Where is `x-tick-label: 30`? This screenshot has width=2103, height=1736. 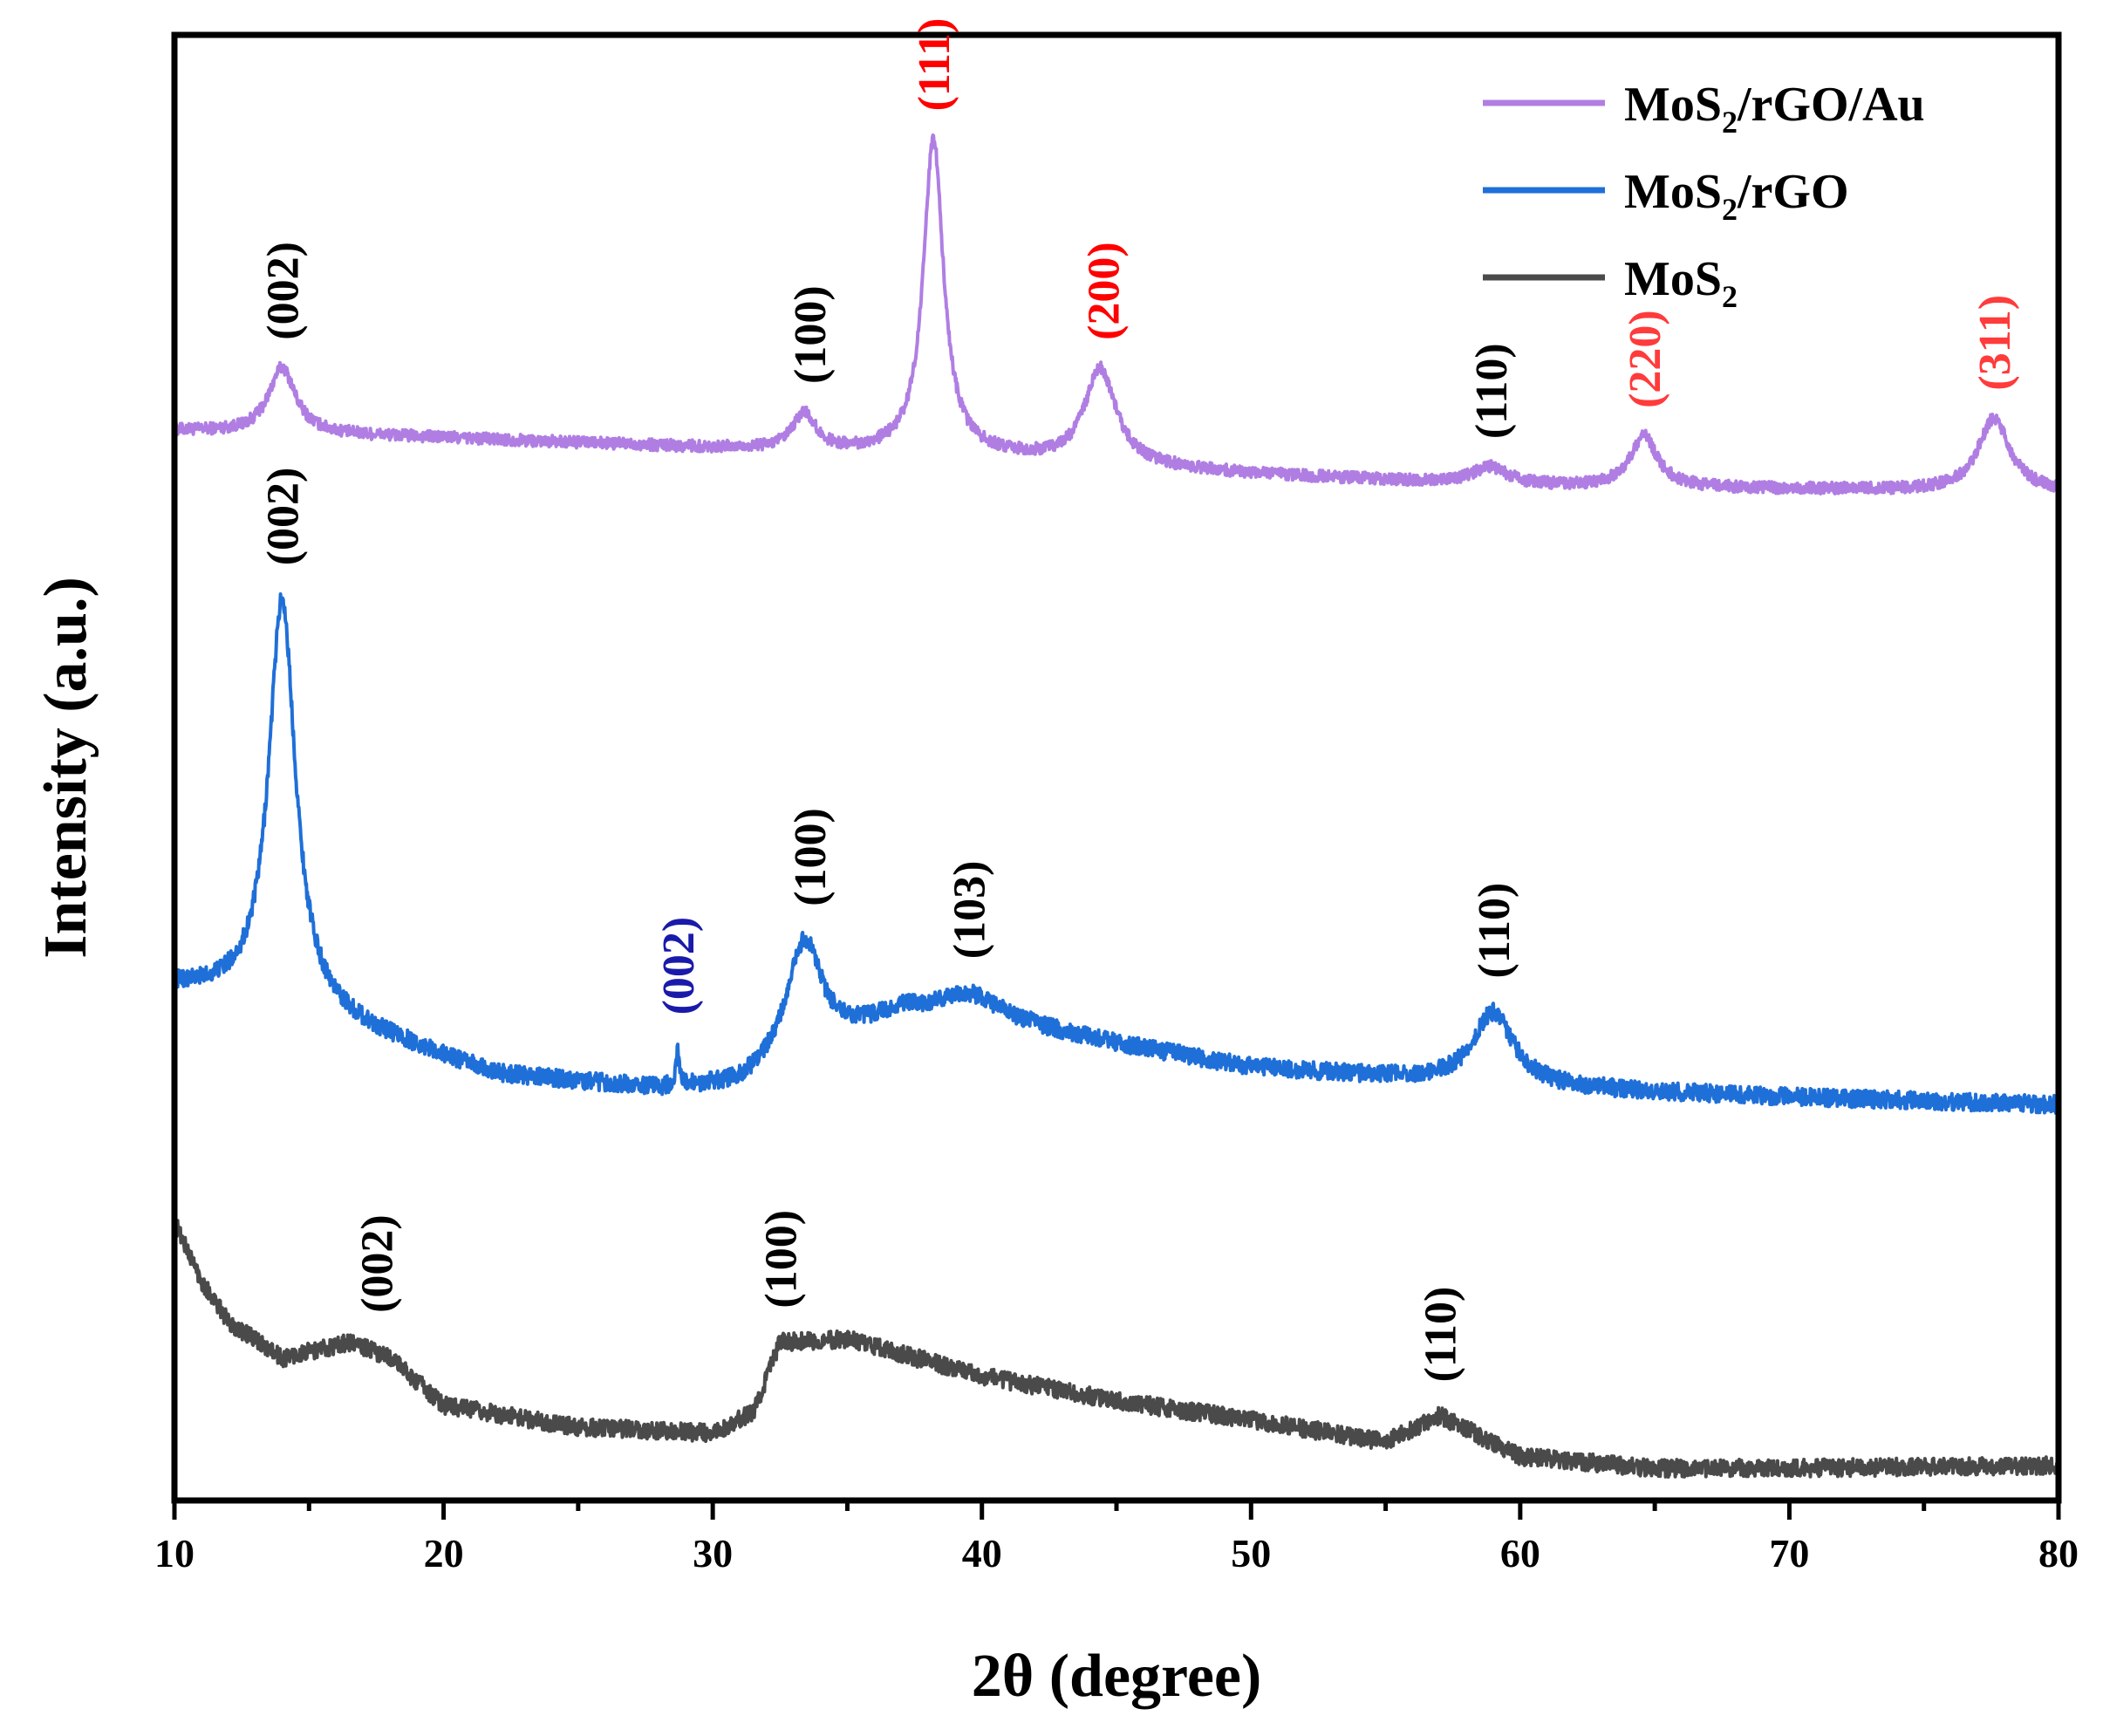 x-tick-label: 30 is located at coordinates (713, 1553).